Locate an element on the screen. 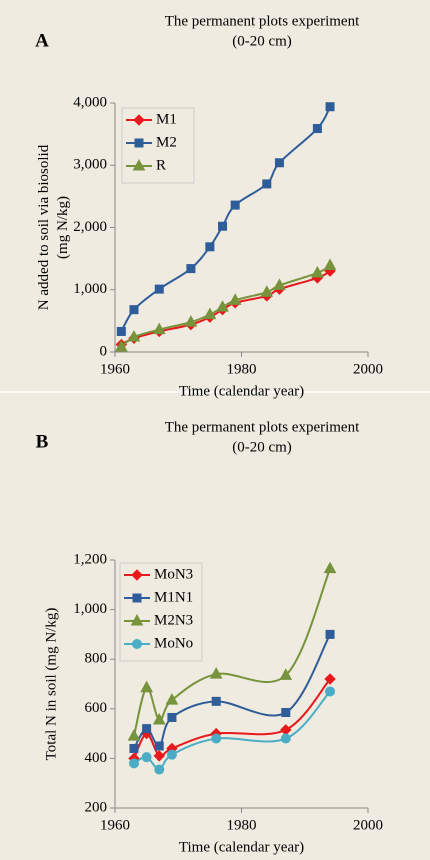  y-tick-label: 1,200 is located at coordinates (90, 559).